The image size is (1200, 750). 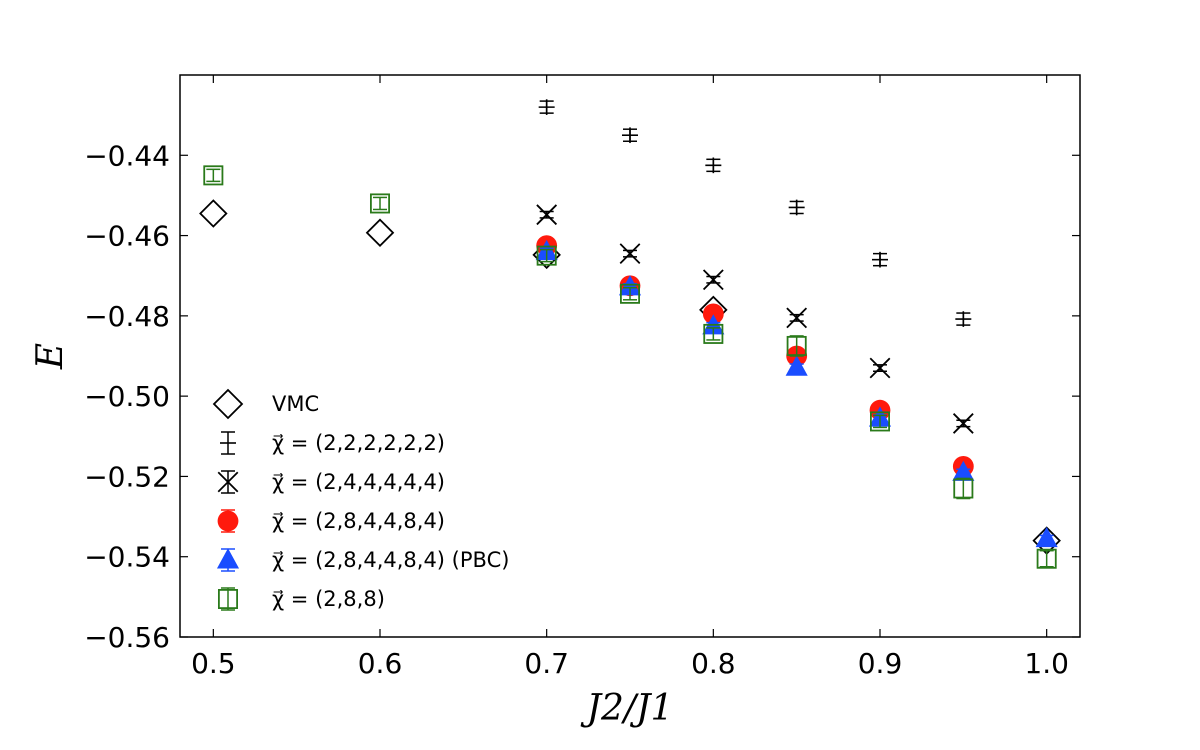 What do you see at coordinates (50, 356) in the screenshot?
I see `y-axis-label: E` at bounding box center [50, 356].